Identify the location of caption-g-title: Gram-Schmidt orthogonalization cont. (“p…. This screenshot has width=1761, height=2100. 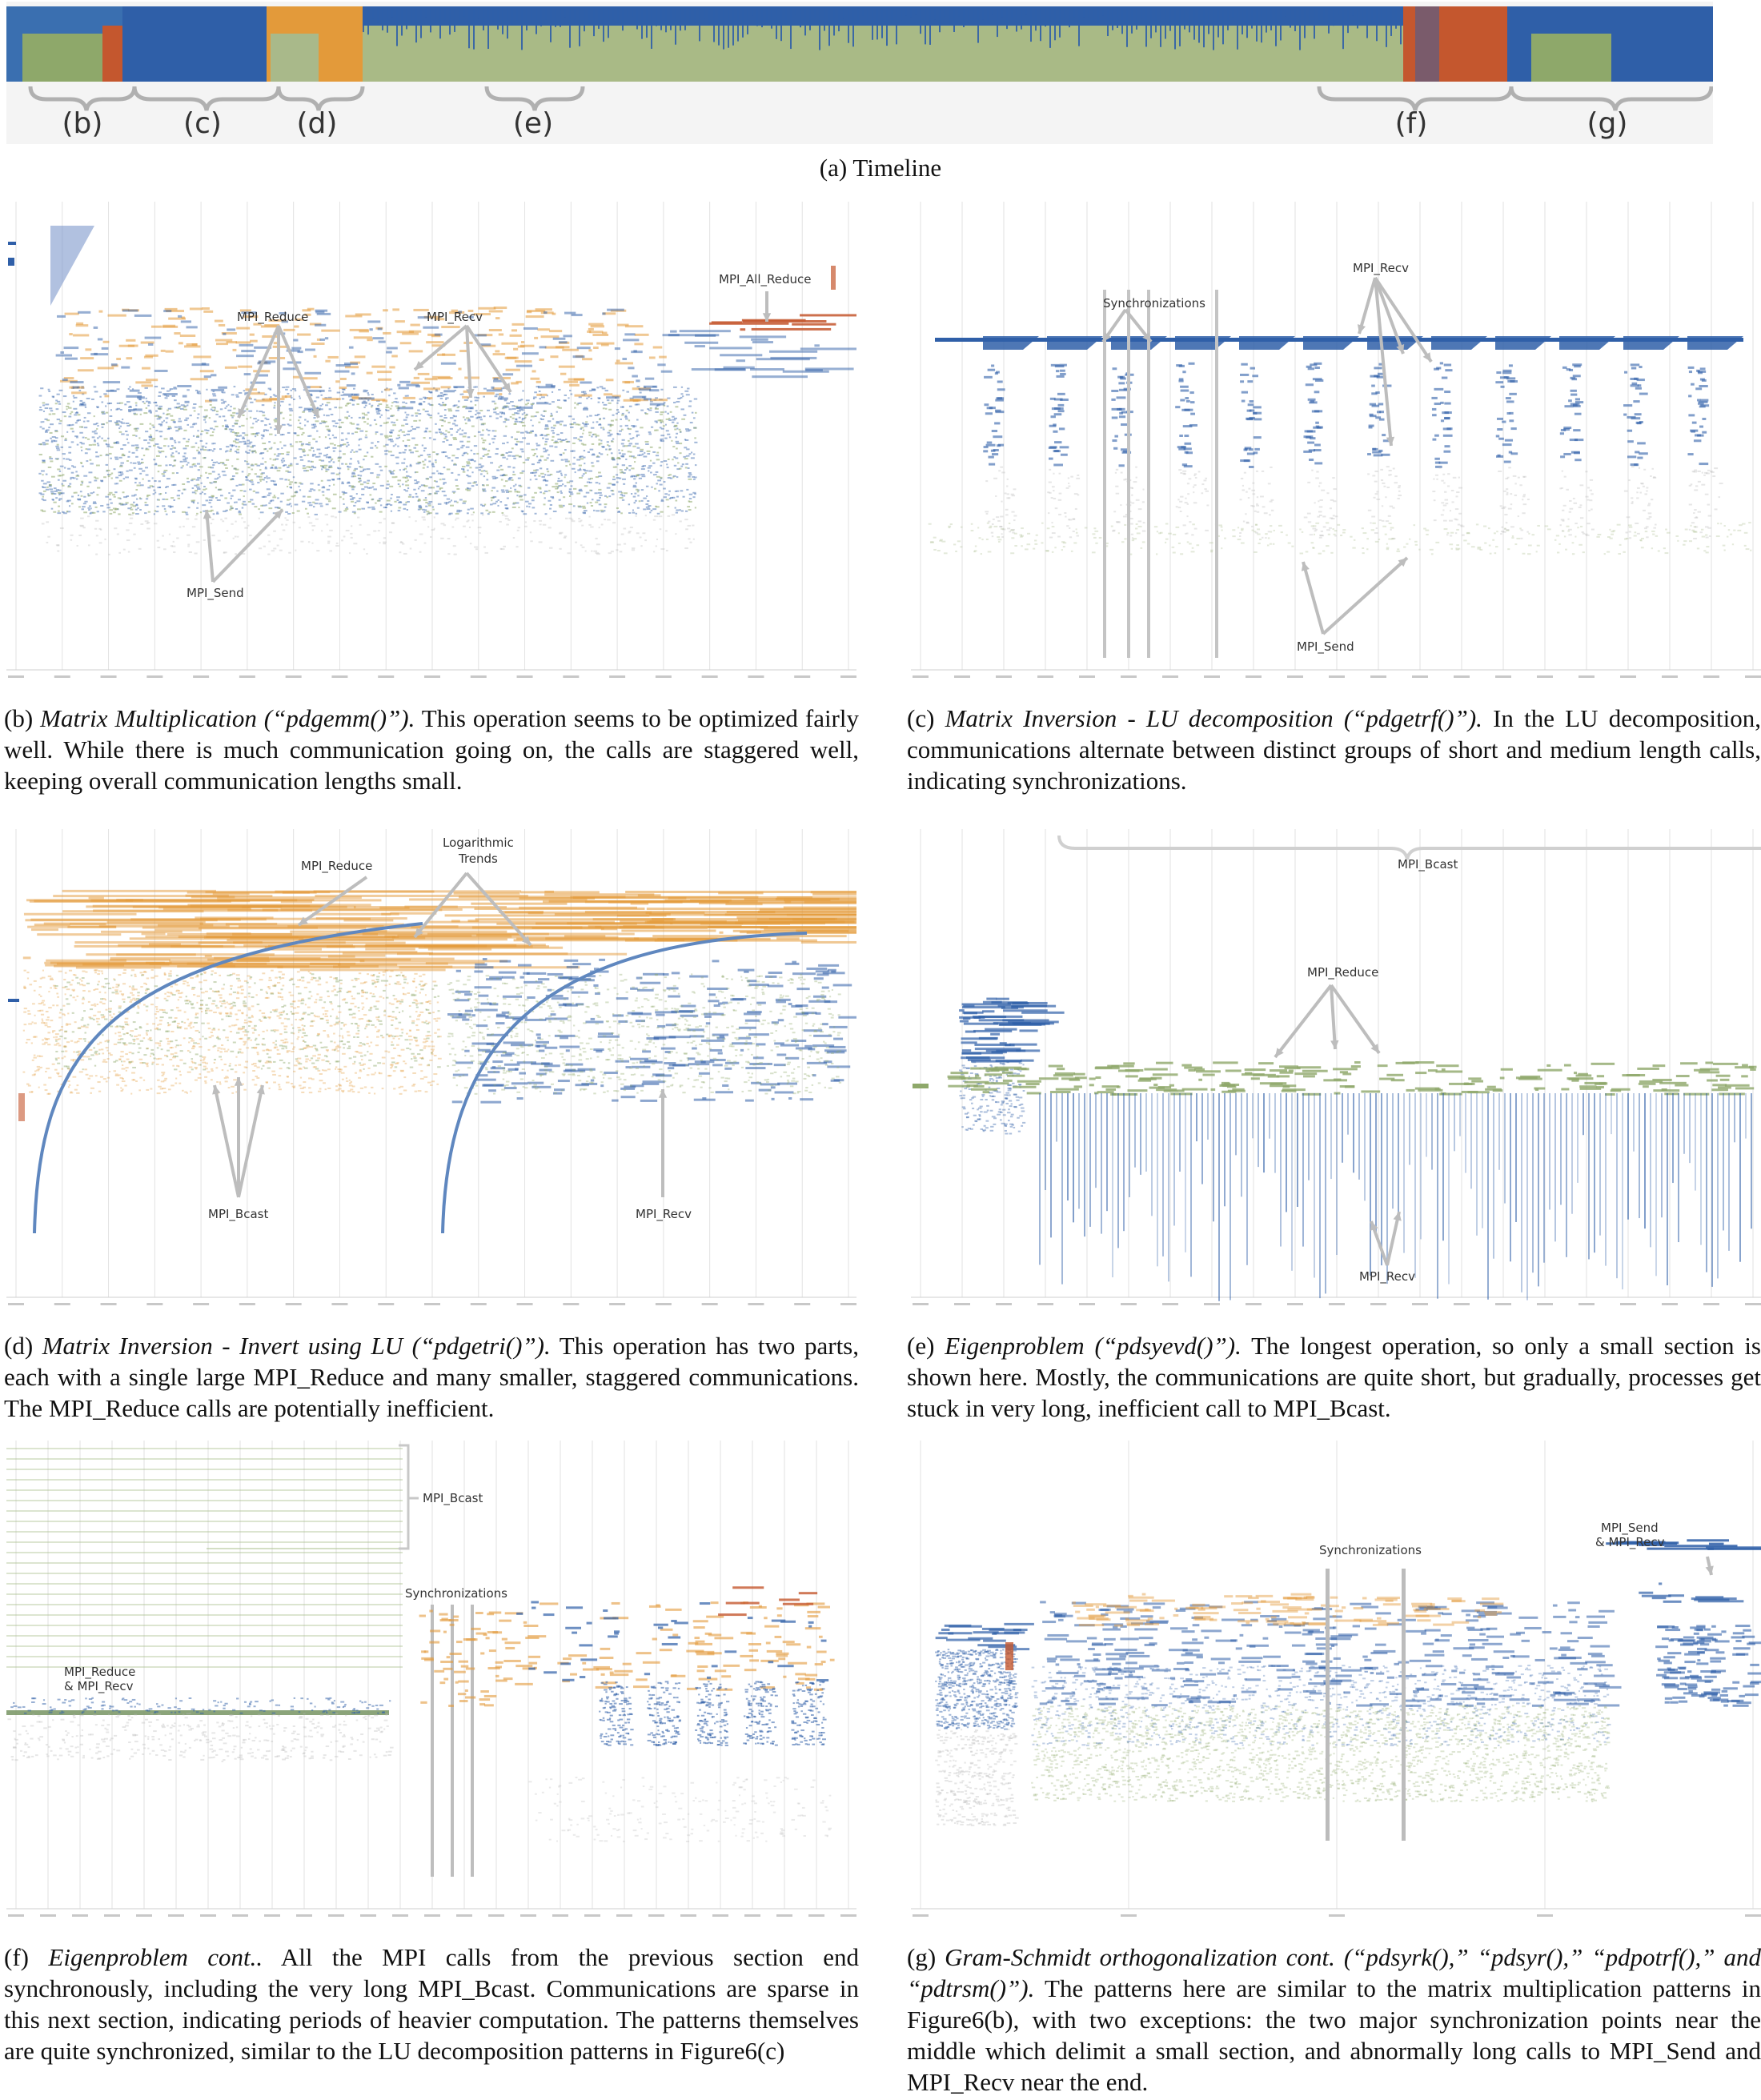
(1334, 1972).